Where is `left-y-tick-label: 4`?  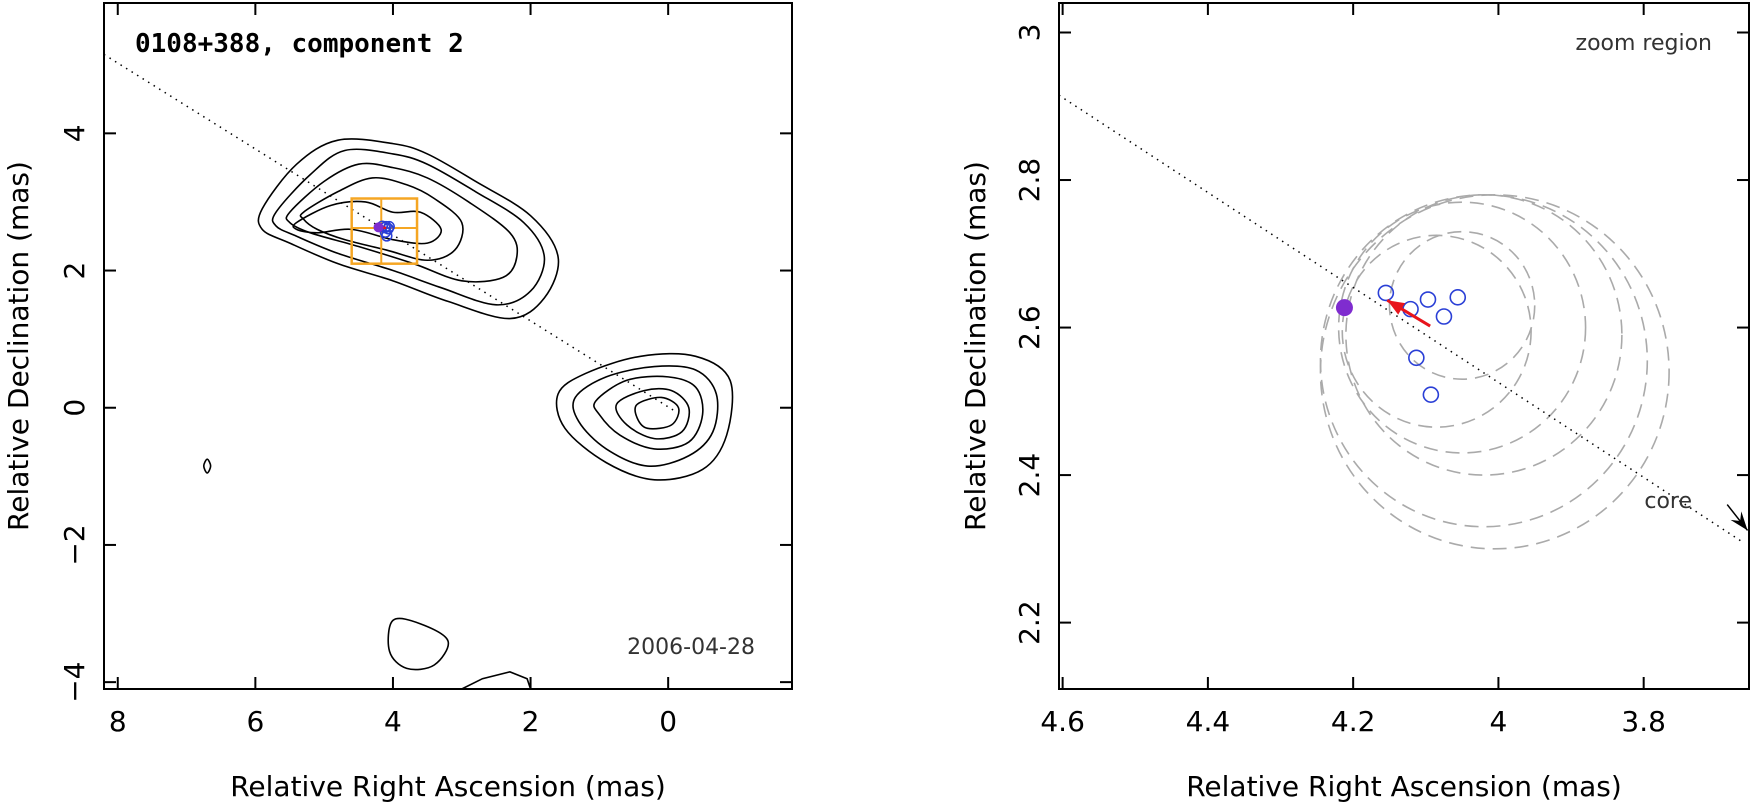
left-y-tick-label: 4 is located at coordinates (74, 133).